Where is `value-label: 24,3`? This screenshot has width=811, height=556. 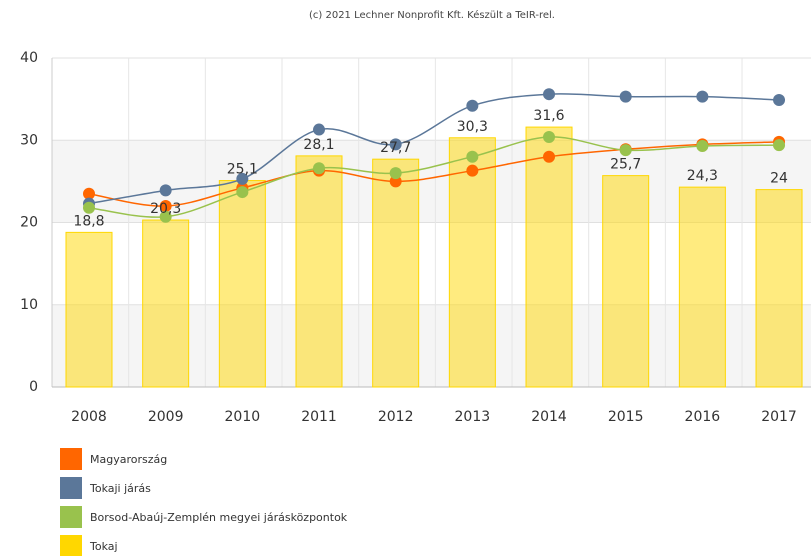
value-label: 24,3 is located at coordinates (702, 176).